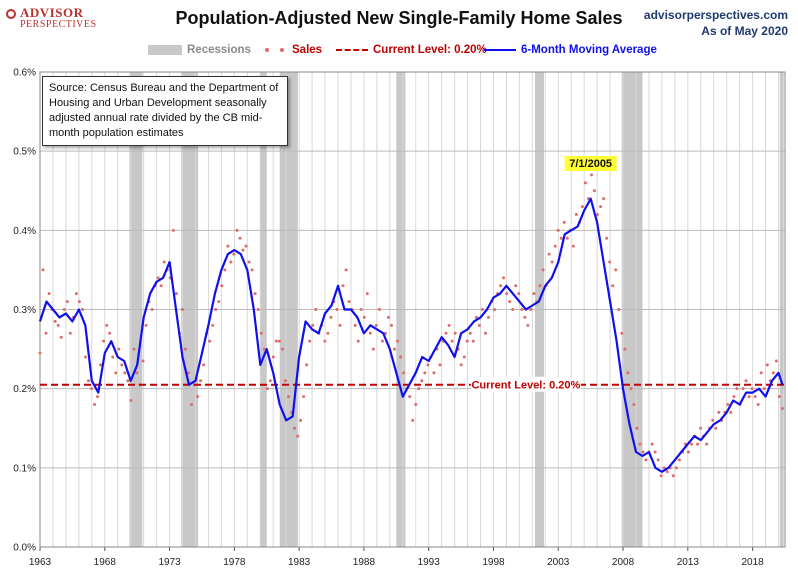  I want to click on legend-ma-label: 6-Month Moving Average, so click(589, 50).